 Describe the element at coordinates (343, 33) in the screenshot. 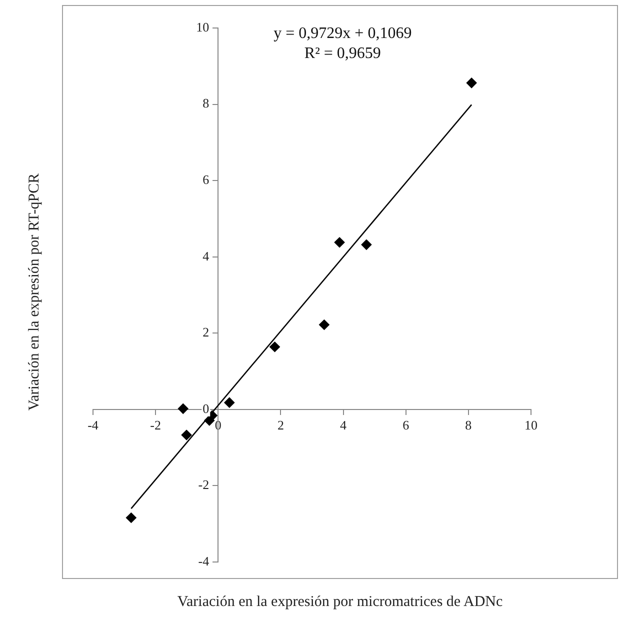

I see `annotation: y = 0,9729x + 0,1069` at that location.